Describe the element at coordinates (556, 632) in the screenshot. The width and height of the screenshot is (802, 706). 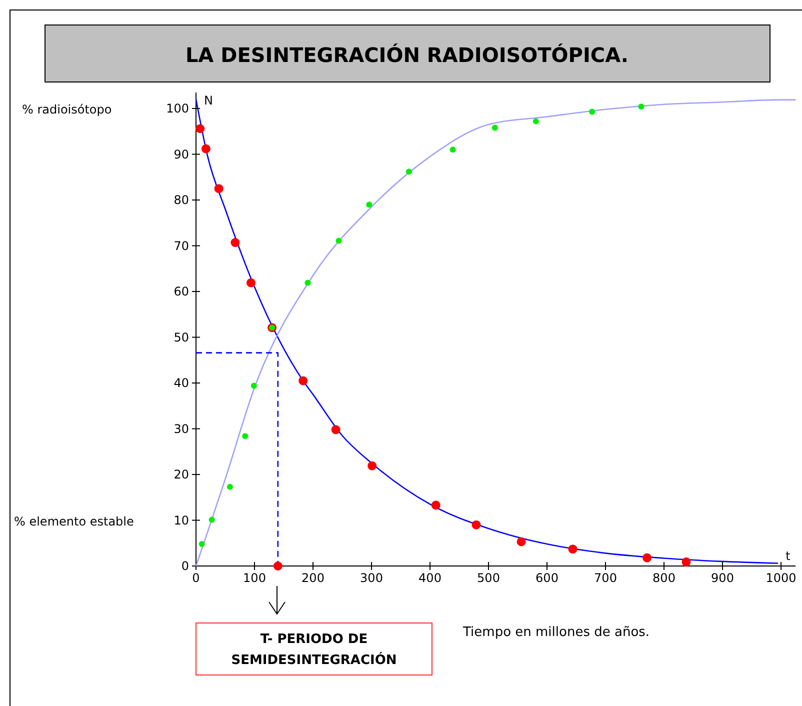
I see `x-axis-title: Tiempo en millones de años.` at that location.